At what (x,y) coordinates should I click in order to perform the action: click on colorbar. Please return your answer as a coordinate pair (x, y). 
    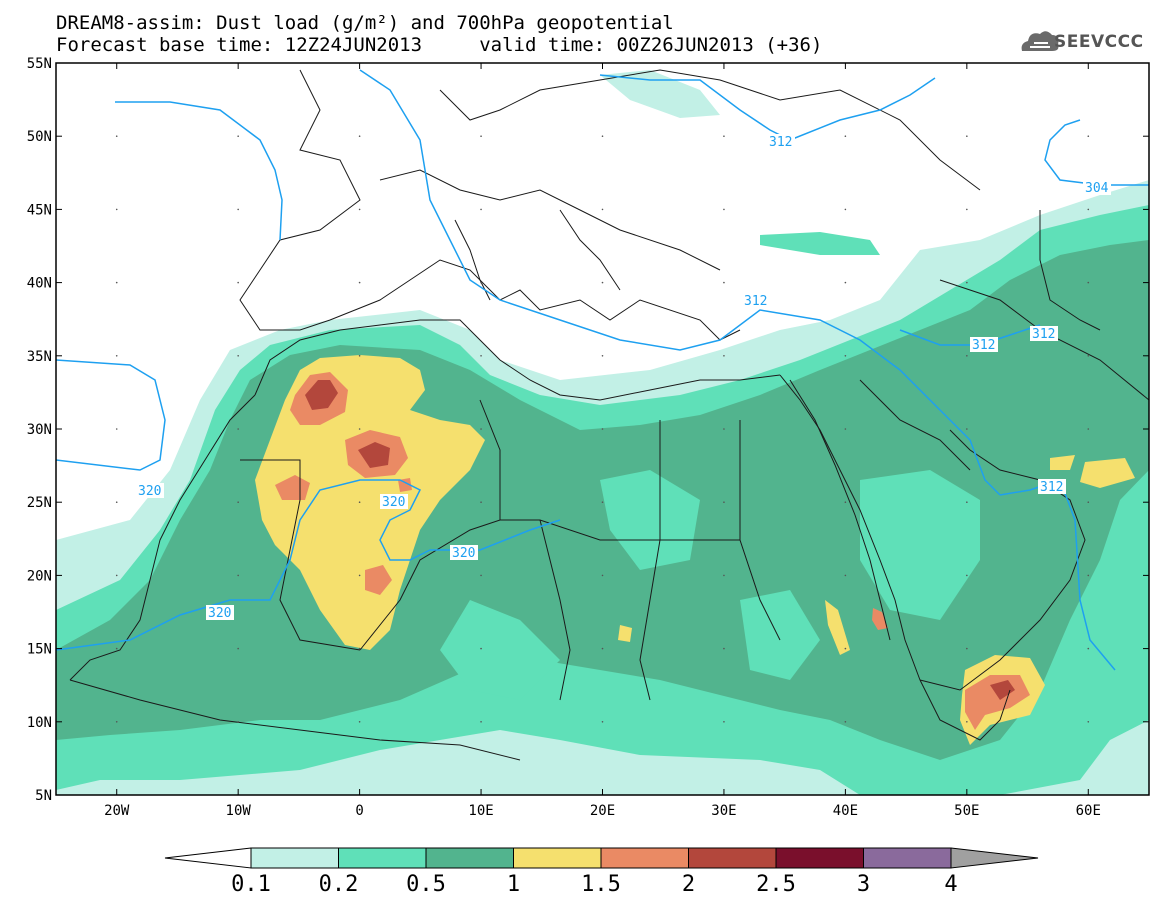
    Looking at the image, I should click on (601, 858).